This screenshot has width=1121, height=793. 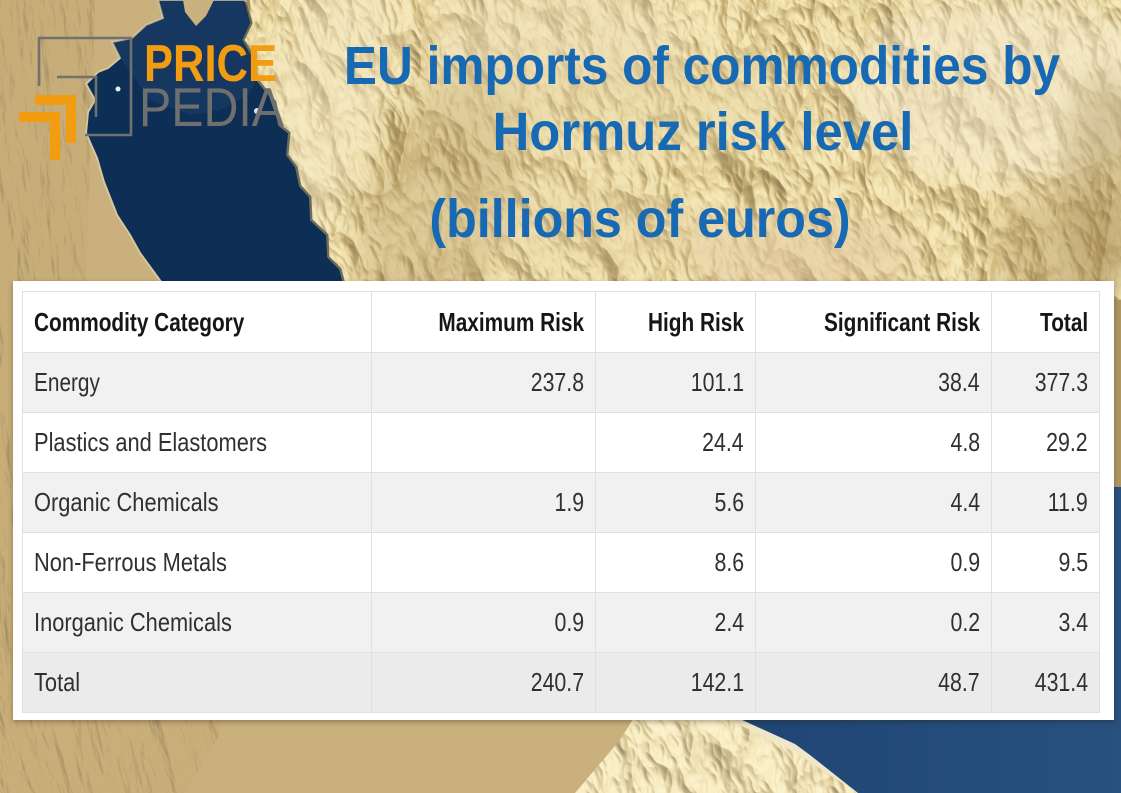 What do you see at coordinates (211, 107) in the screenshot?
I see `svg-text: PEDIA` at bounding box center [211, 107].